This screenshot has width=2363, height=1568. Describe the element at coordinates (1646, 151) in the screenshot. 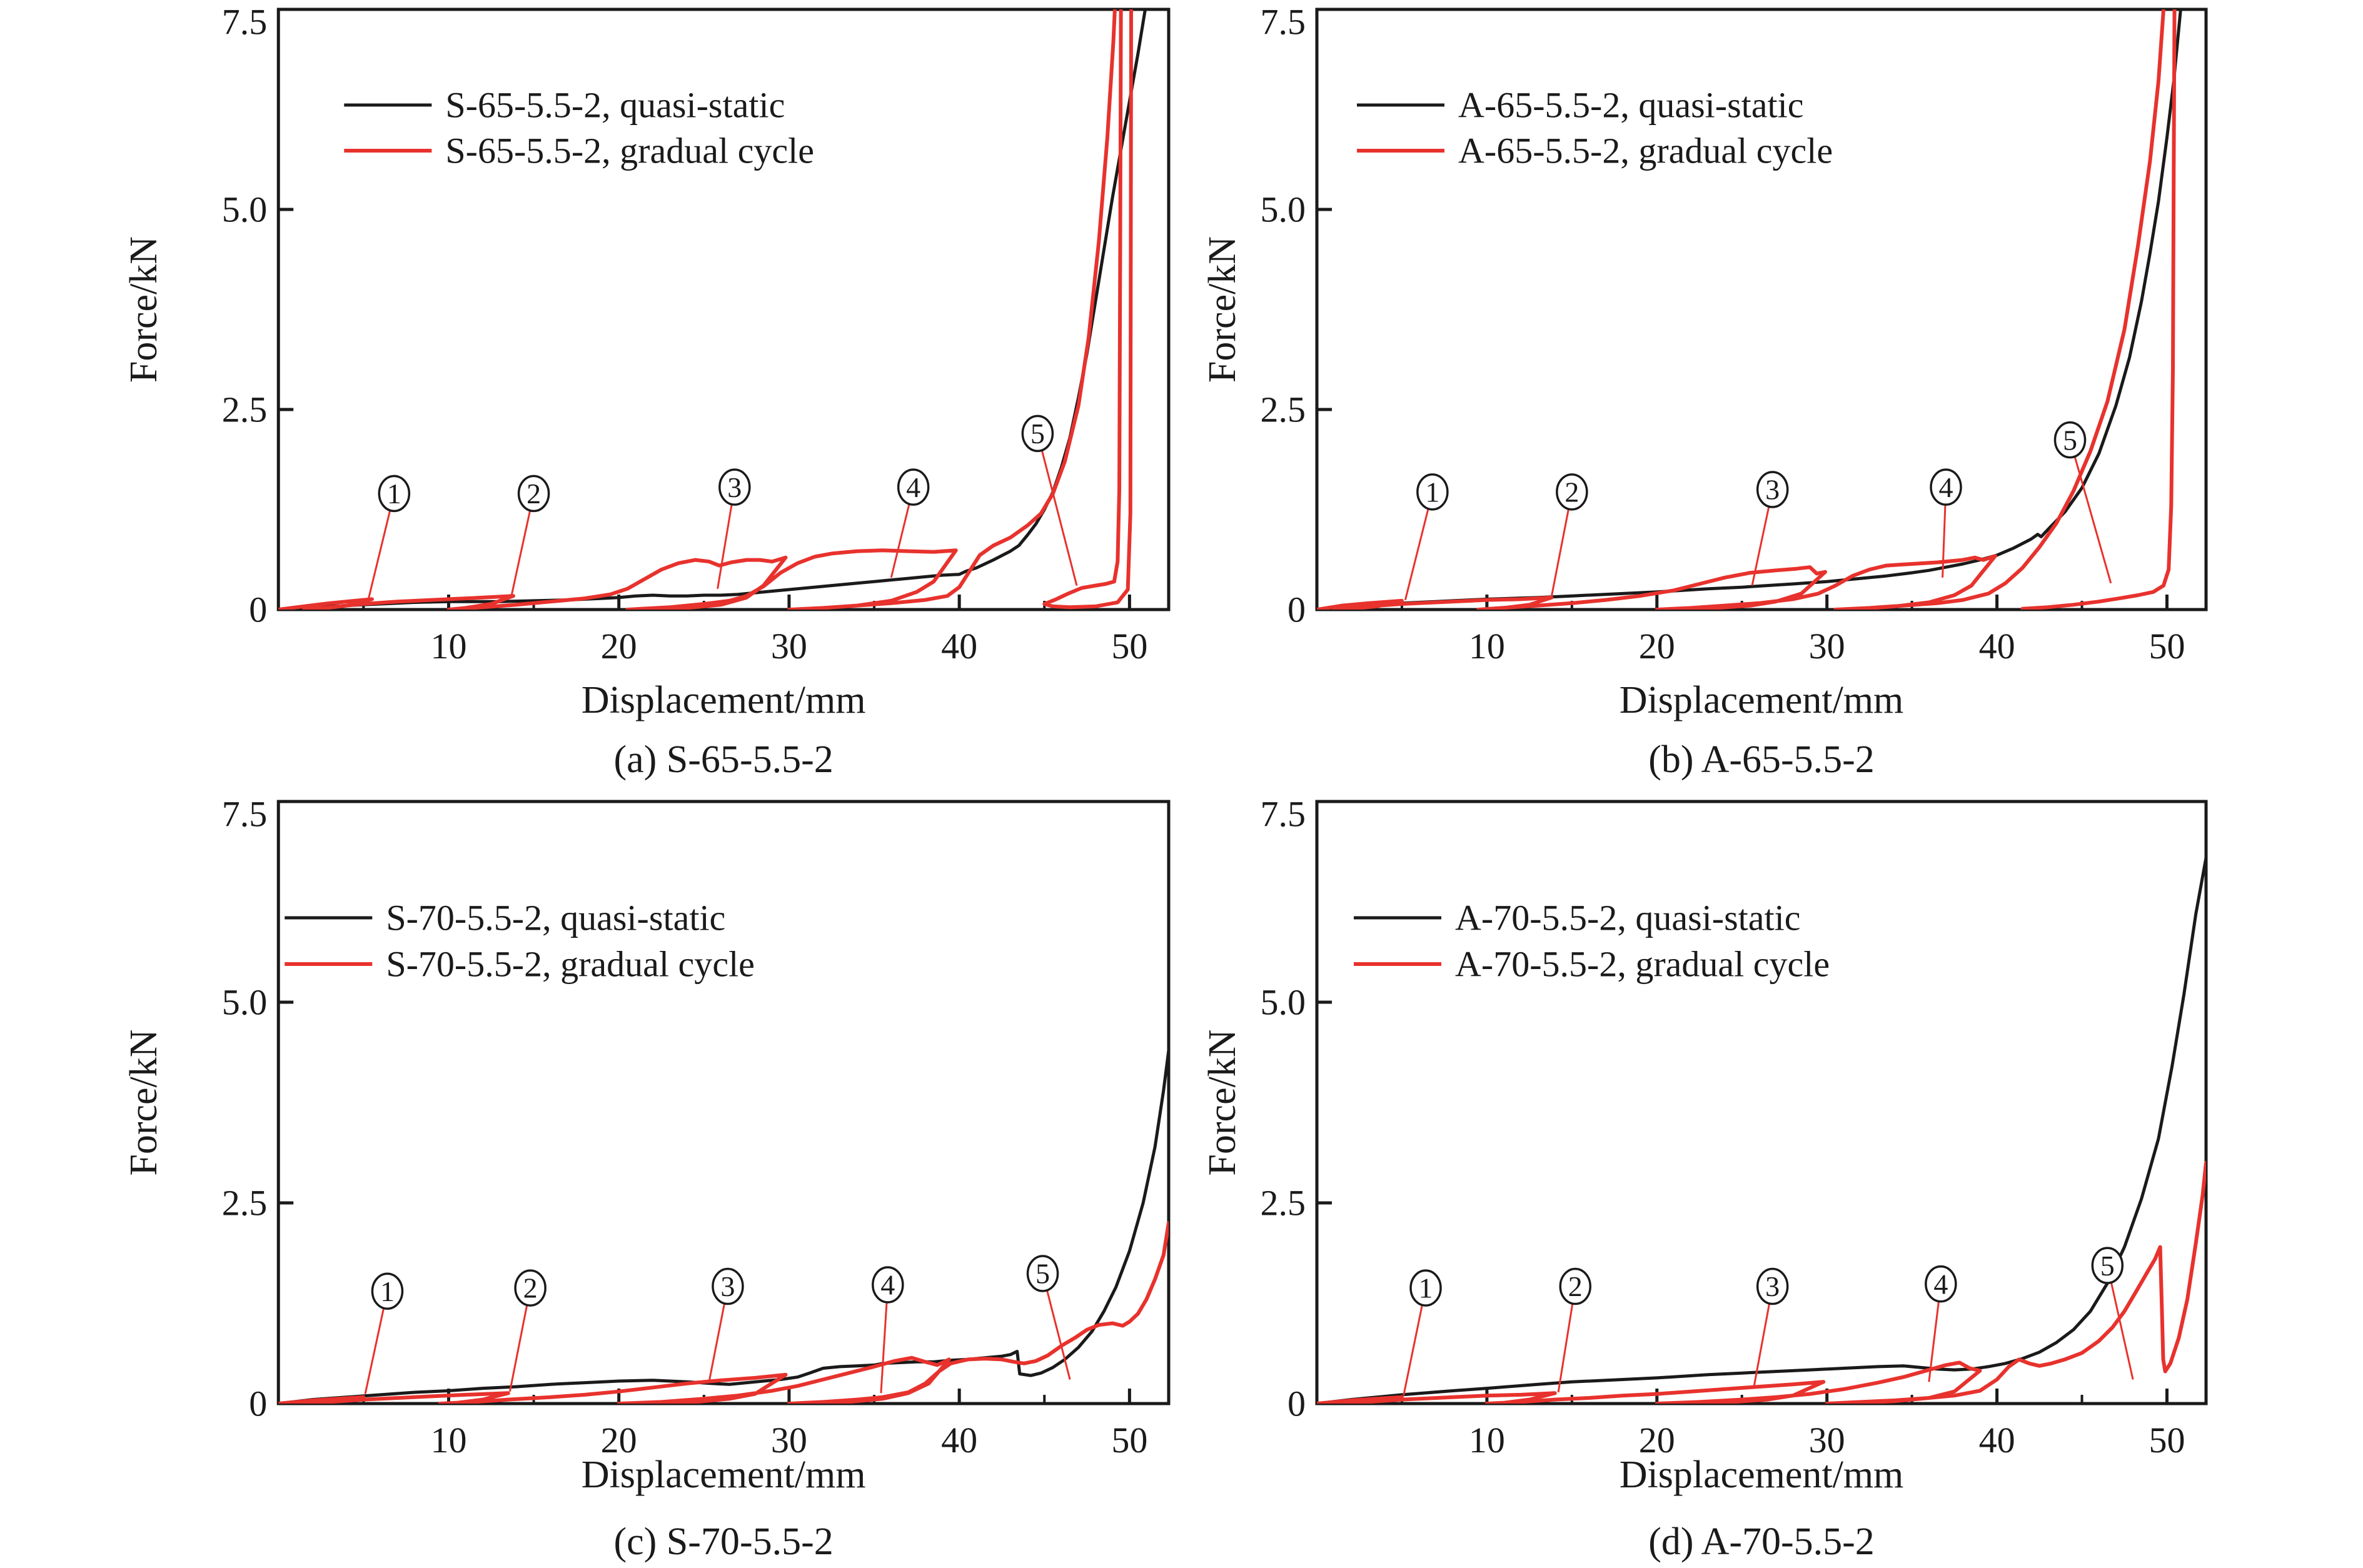

I see `legend-label: A-65-5.5-2, gradual cycle` at that location.